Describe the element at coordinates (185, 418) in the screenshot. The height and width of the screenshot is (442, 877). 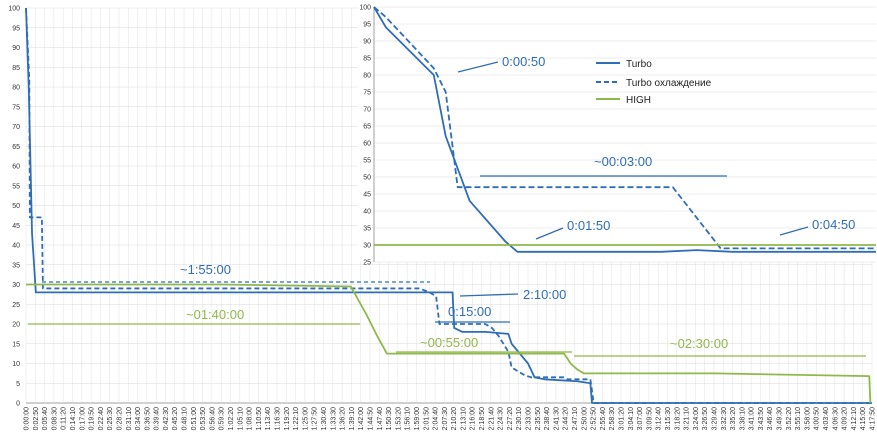
I see `main-x-tick-label: 0:48:10` at that location.